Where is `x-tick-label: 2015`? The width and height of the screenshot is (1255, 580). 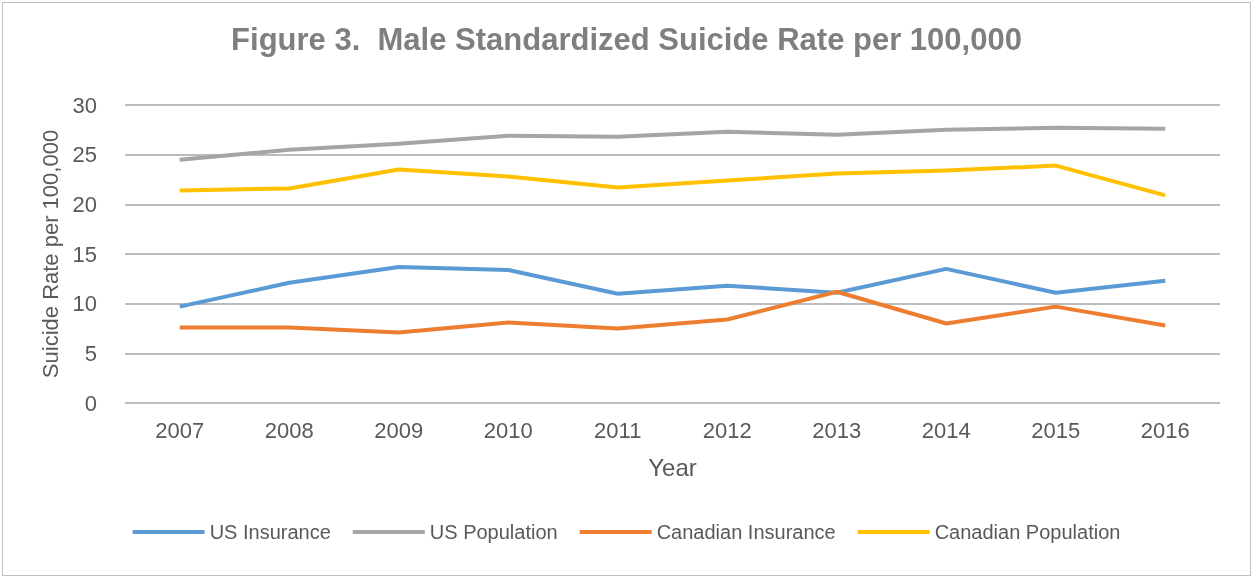 x-tick-label: 2015 is located at coordinates (1056, 430).